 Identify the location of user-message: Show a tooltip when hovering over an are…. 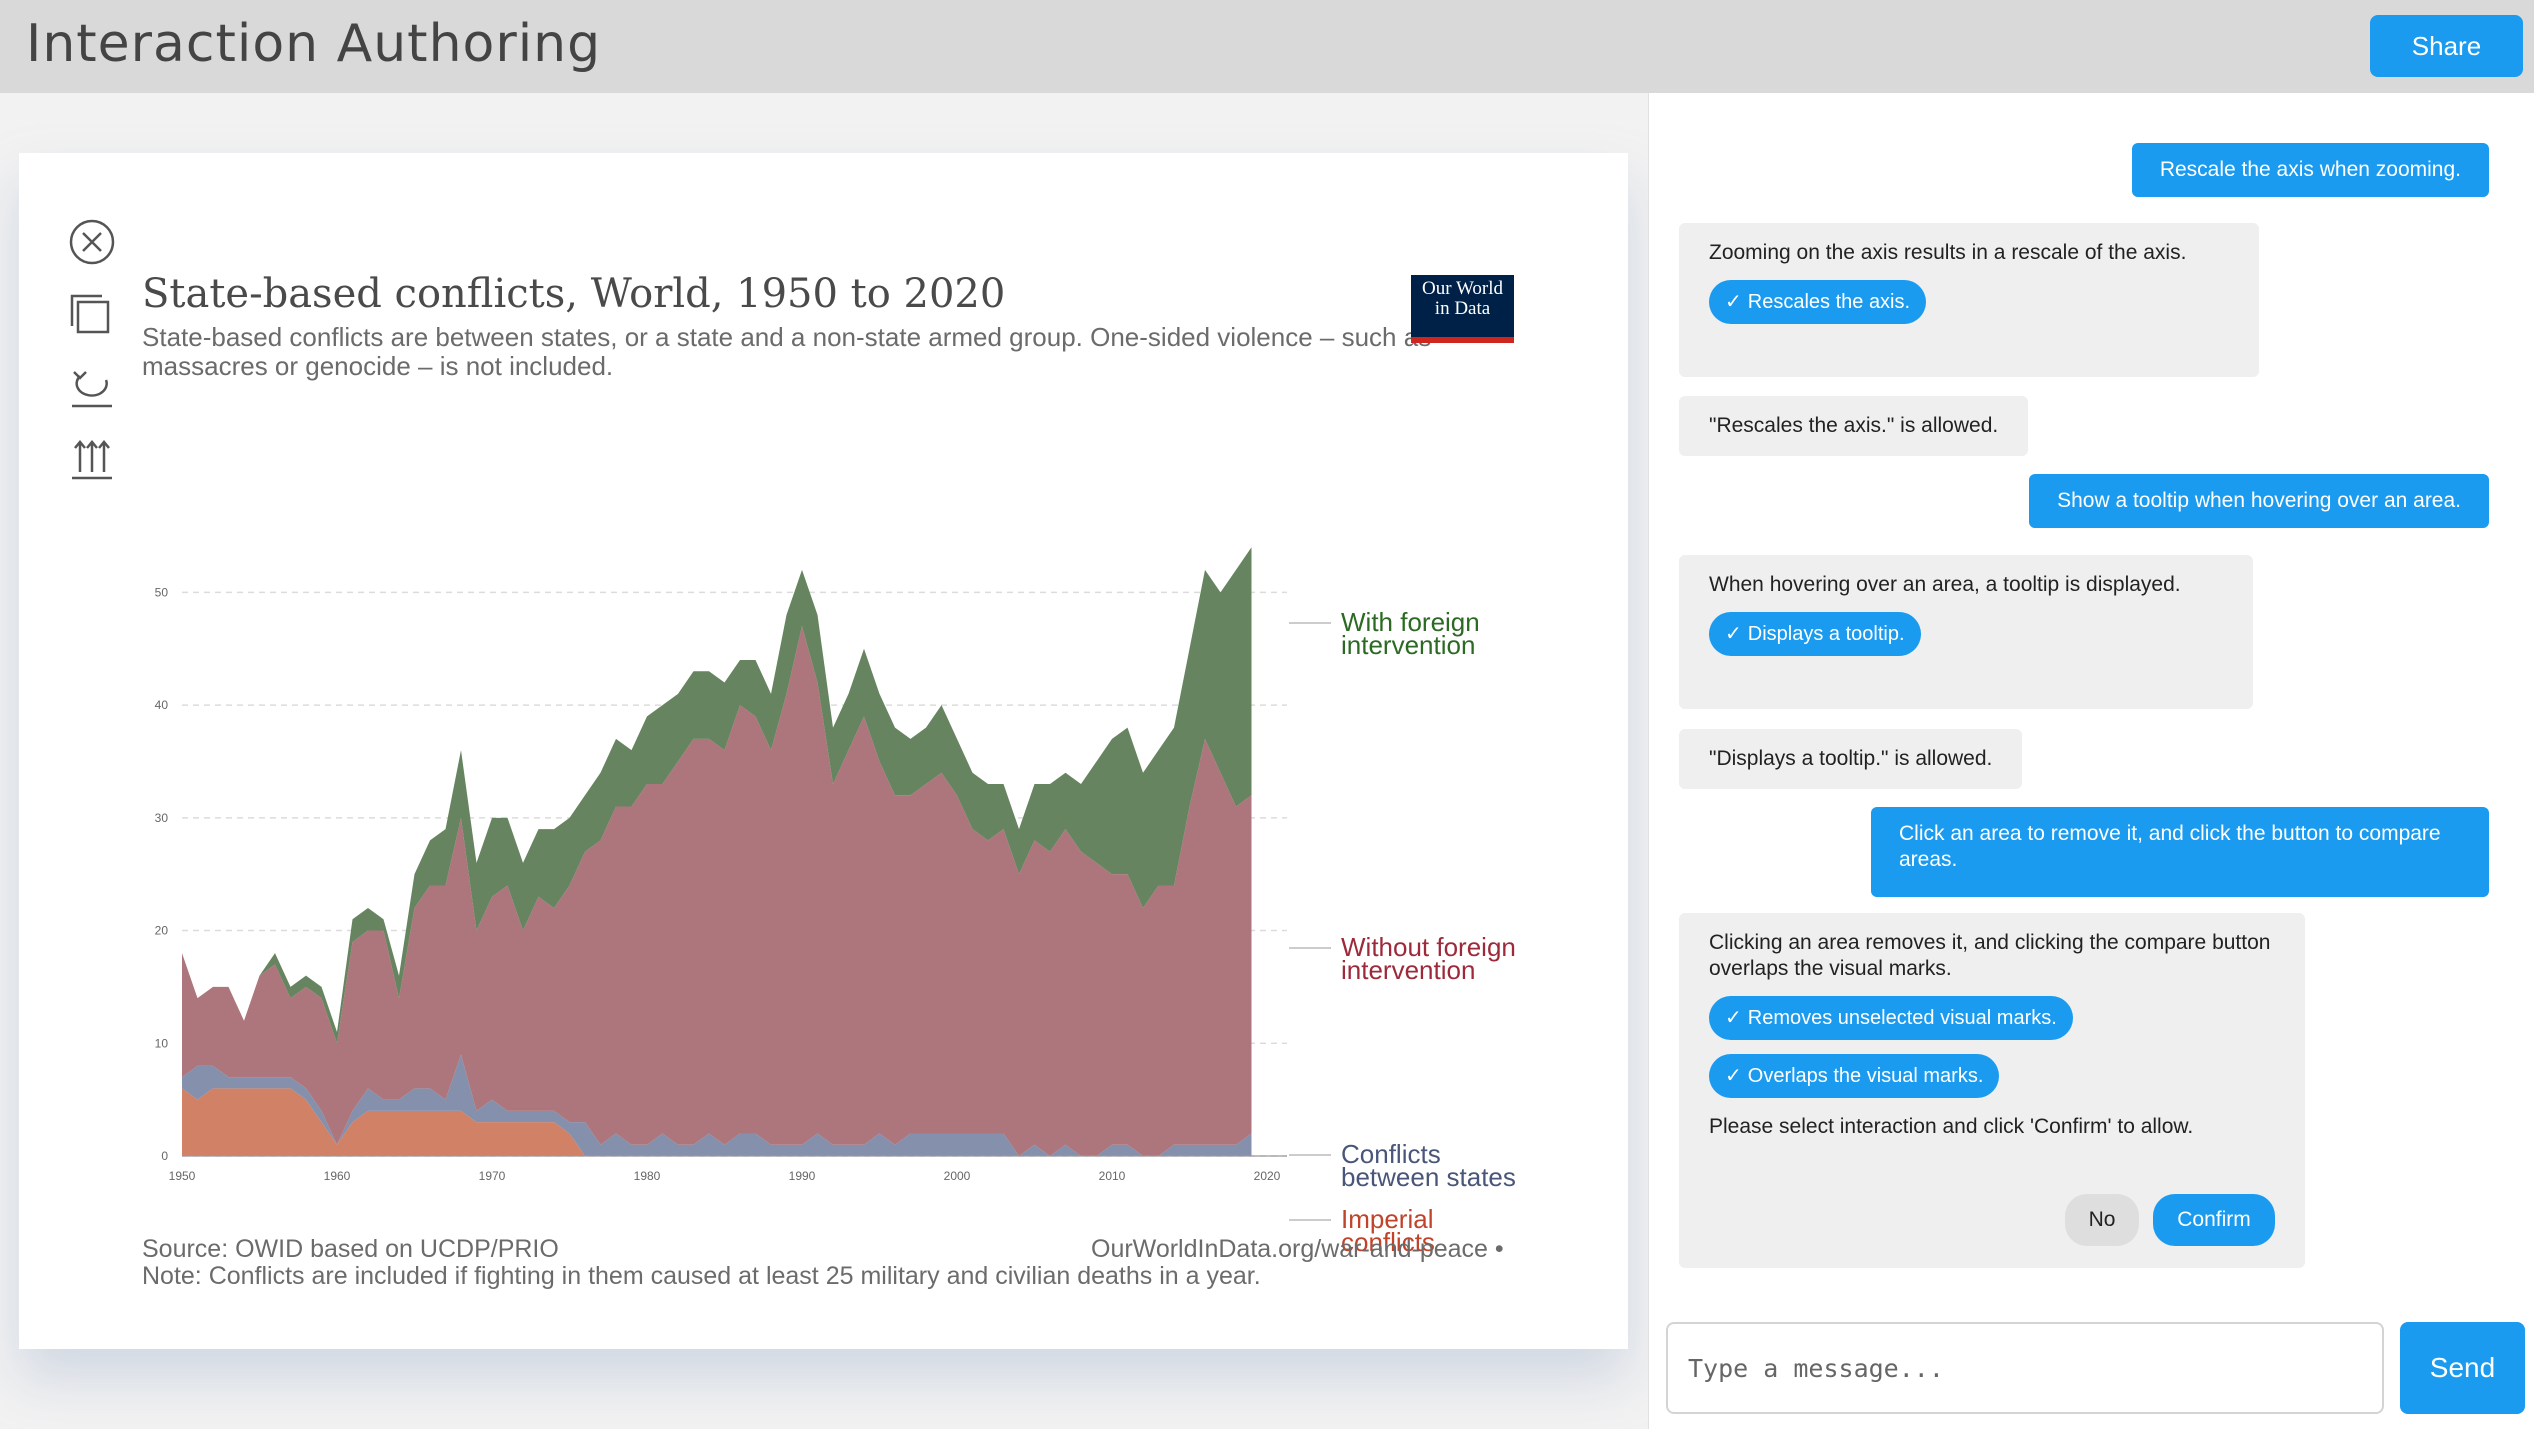
(2259, 501).